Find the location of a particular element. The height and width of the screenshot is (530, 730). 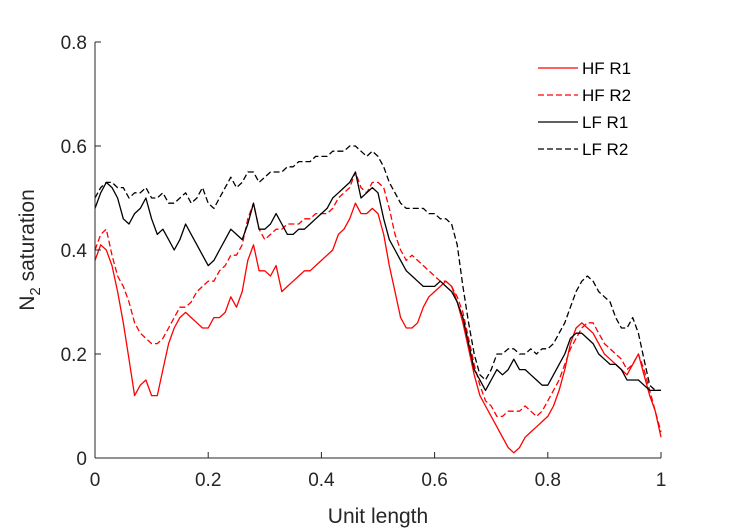

legend-label: HF R1 is located at coordinates (606, 68).